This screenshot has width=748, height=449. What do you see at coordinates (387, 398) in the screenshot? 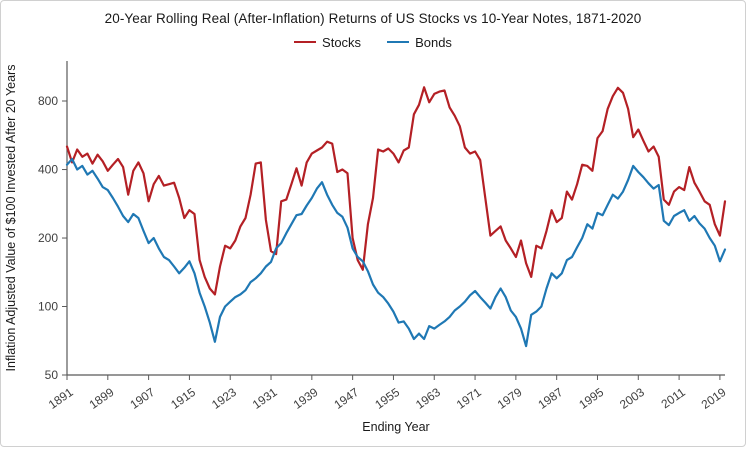
I see `x-tick-label: 1955` at bounding box center [387, 398].